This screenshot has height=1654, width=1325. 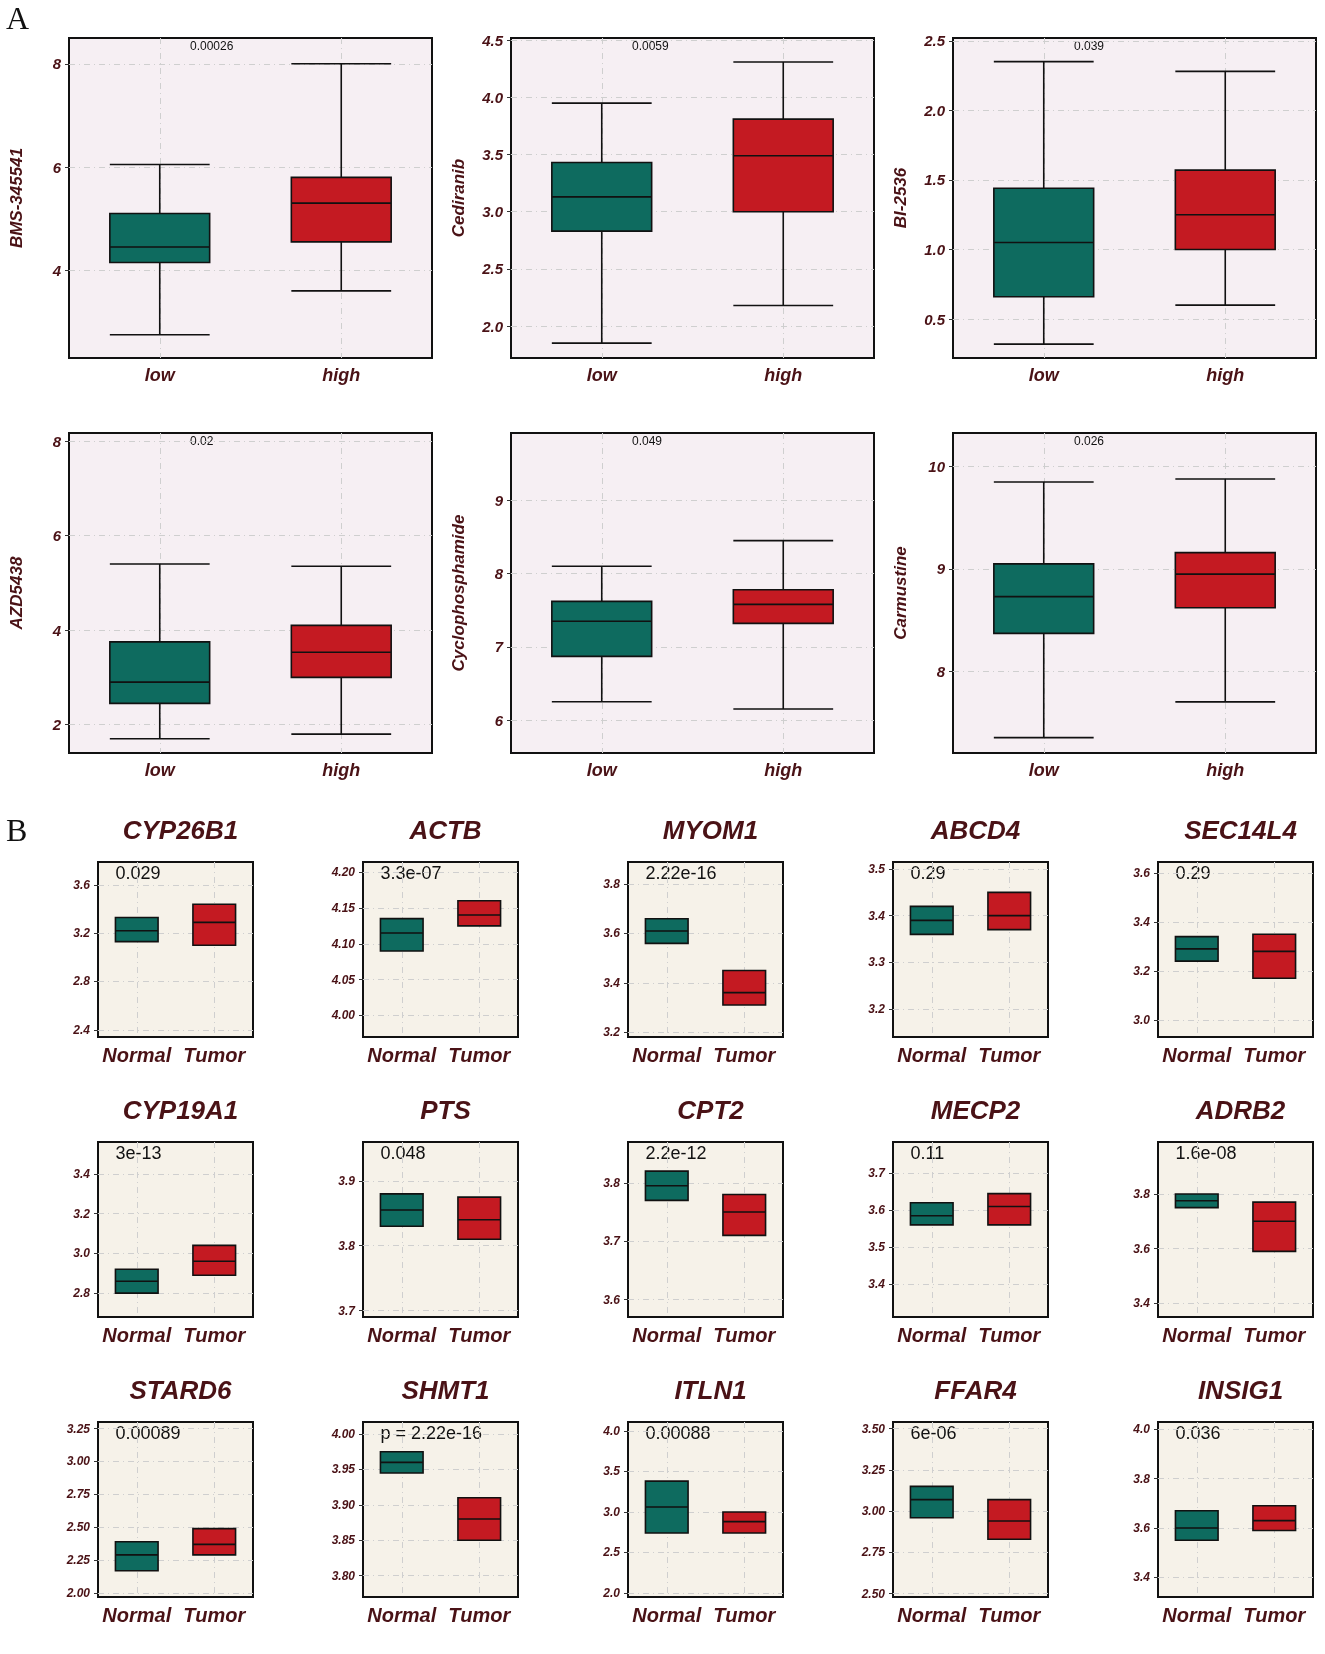 What do you see at coordinates (1240, 1110) in the screenshot?
I see `chart-title: ADRB2` at bounding box center [1240, 1110].